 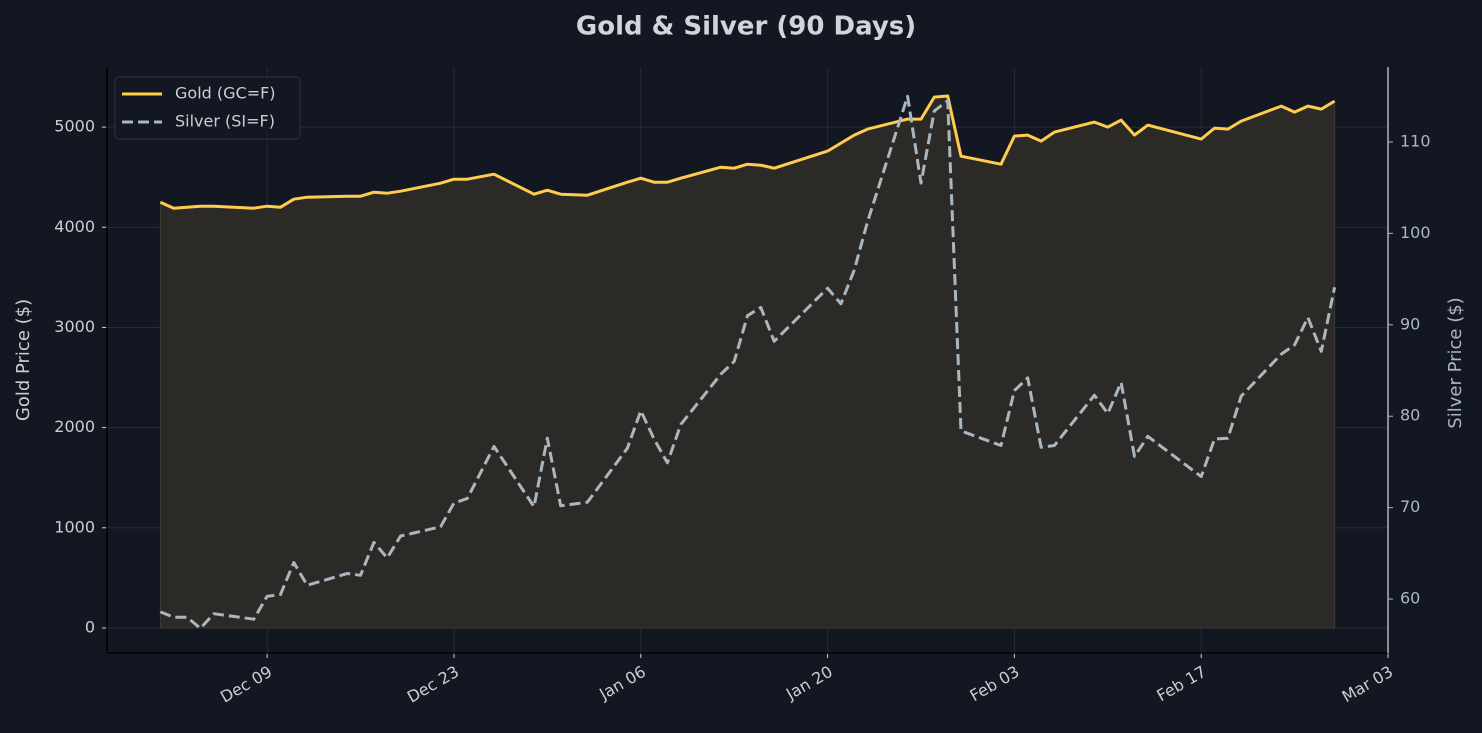 What do you see at coordinates (225, 93) in the screenshot?
I see `legend-label: Gold (GC=F)` at bounding box center [225, 93].